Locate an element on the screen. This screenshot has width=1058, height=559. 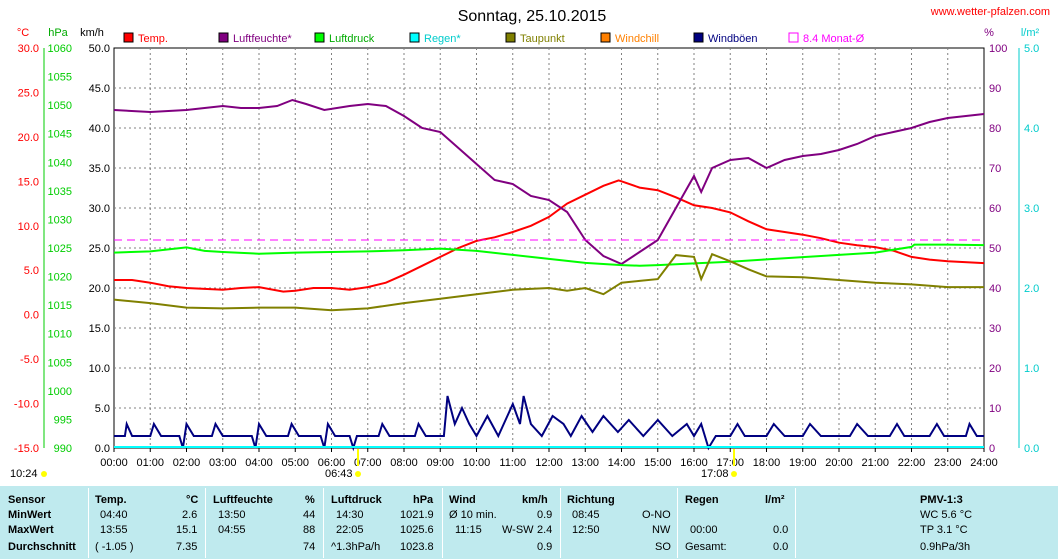
wind-unit: km/h is located at coordinates (535, 500).